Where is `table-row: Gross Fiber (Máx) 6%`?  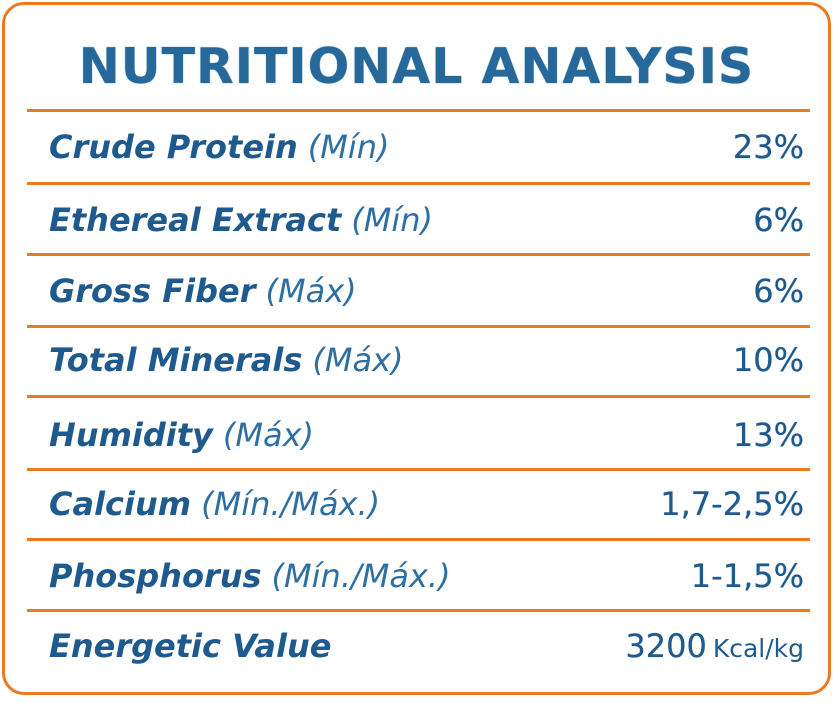
table-row: Gross Fiber (Máx) 6% is located at coordinates (426, 291).